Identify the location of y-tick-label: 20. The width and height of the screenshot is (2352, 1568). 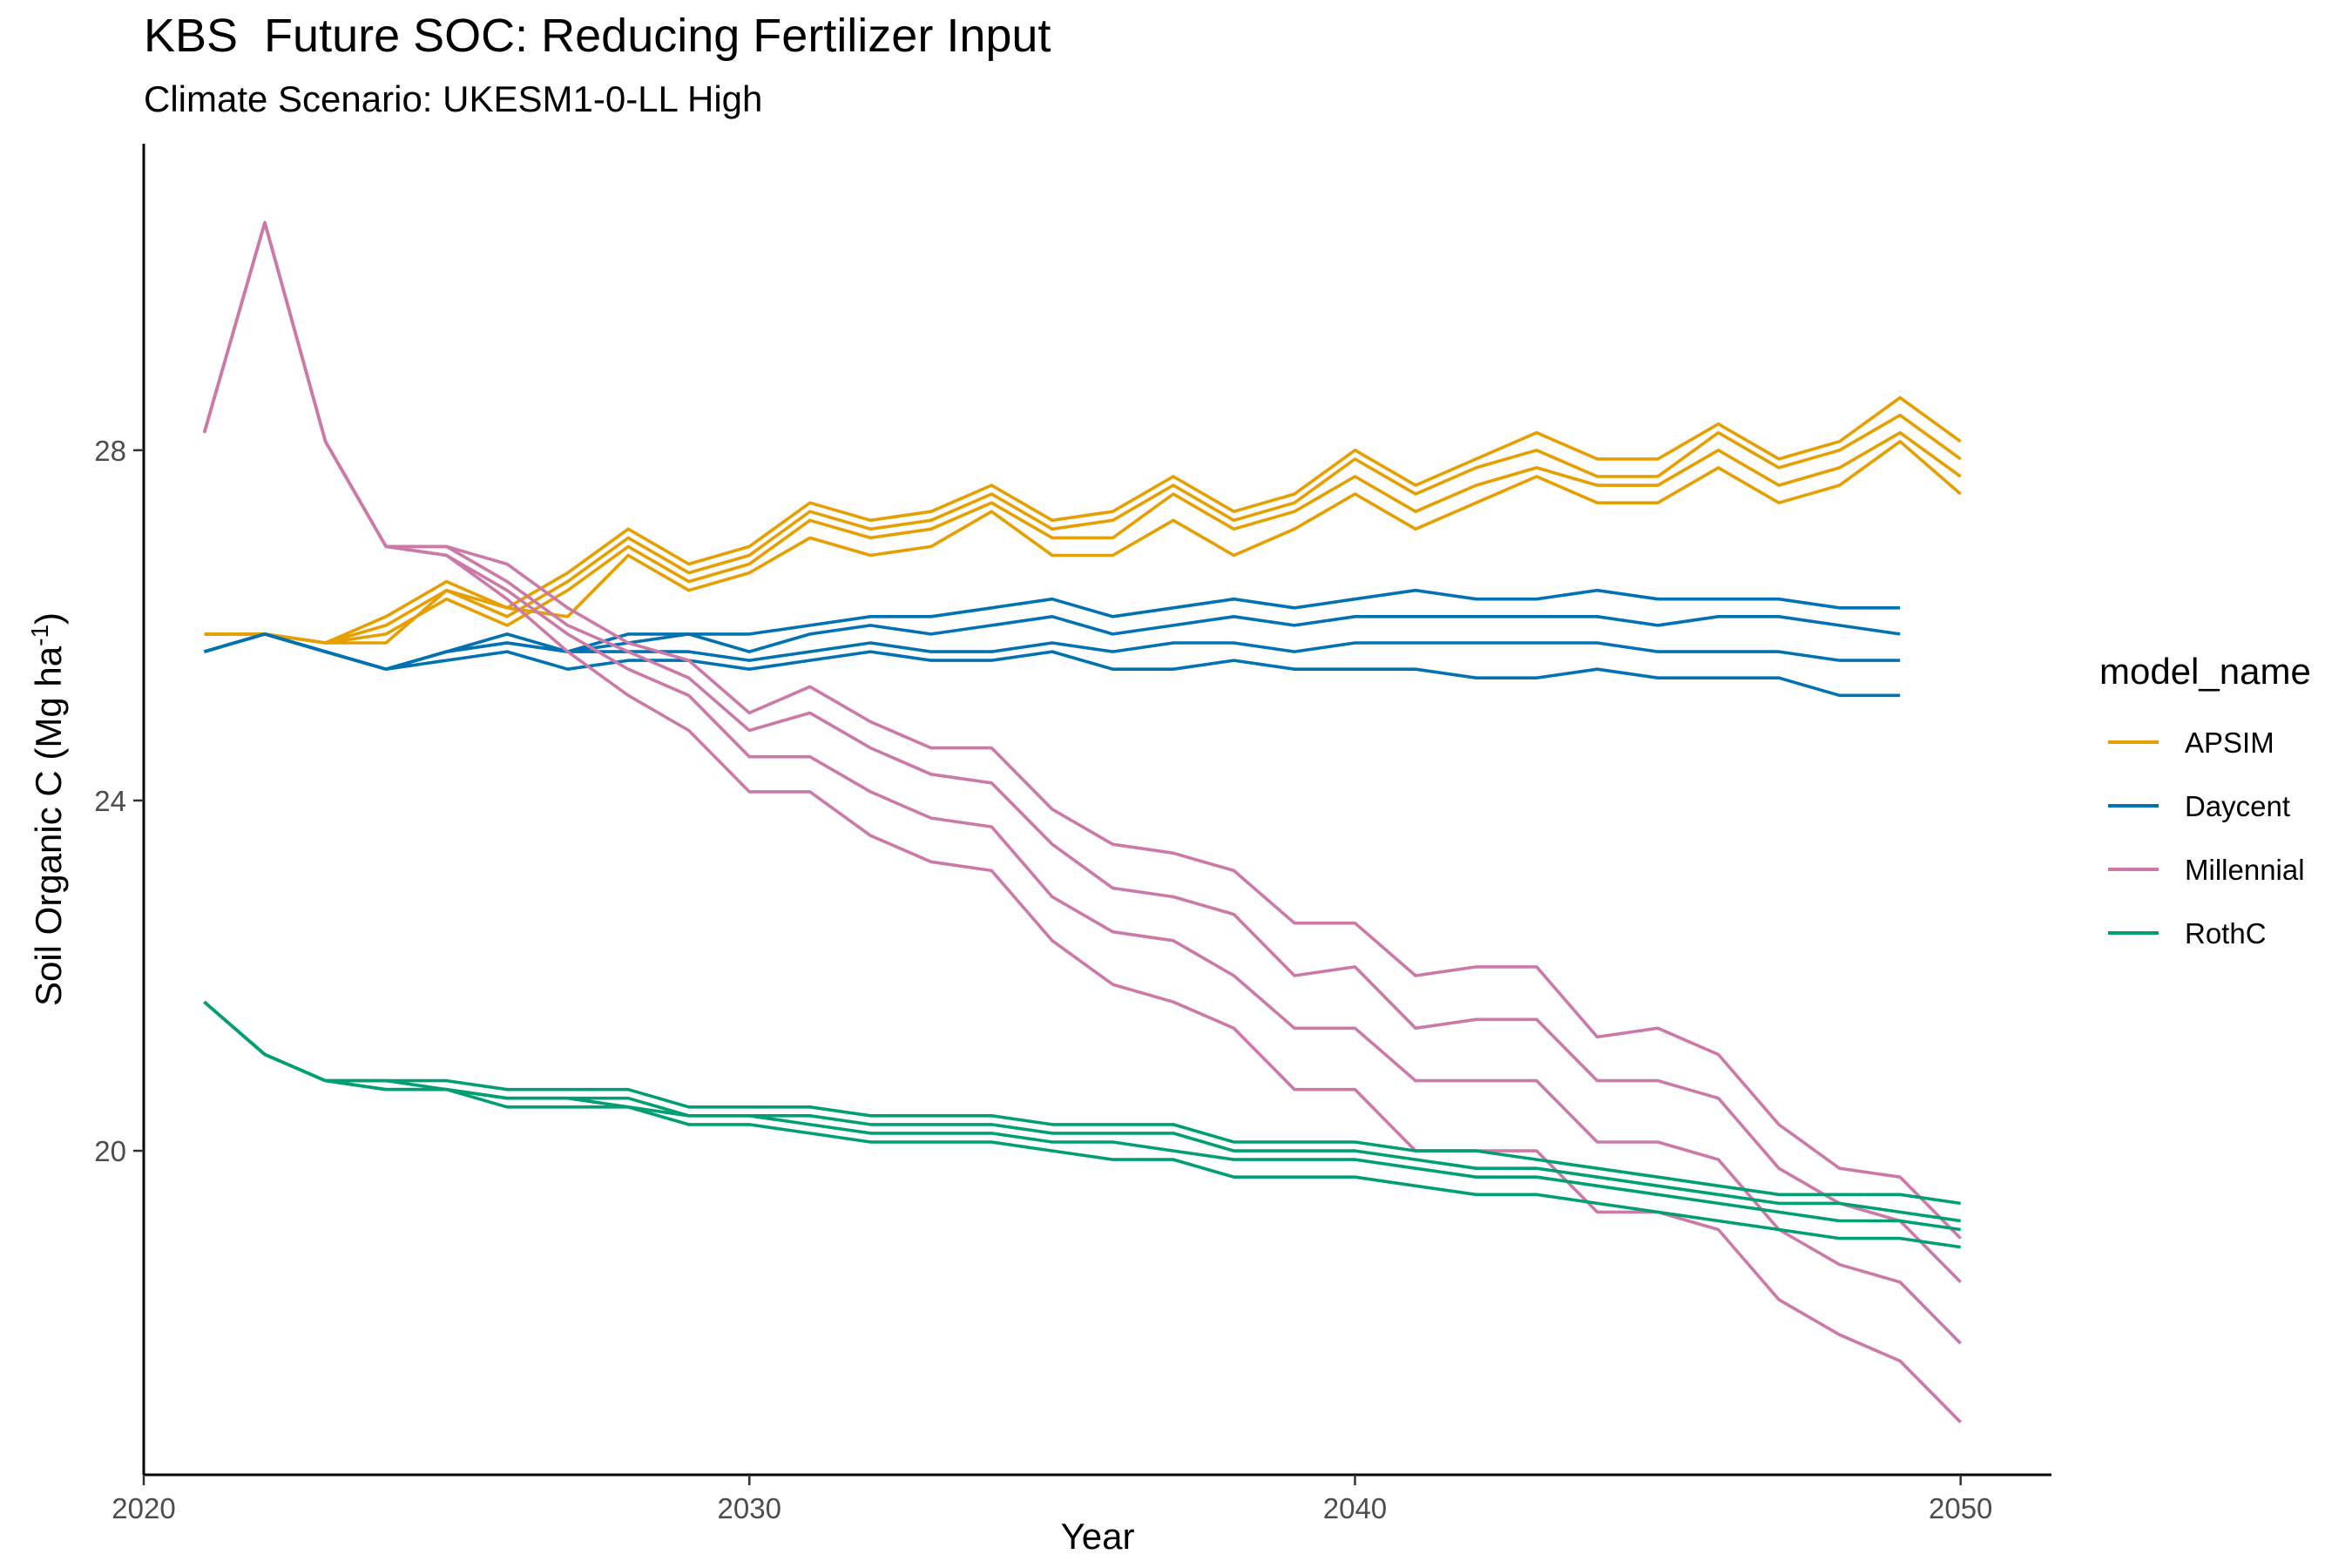
(110, 1151).